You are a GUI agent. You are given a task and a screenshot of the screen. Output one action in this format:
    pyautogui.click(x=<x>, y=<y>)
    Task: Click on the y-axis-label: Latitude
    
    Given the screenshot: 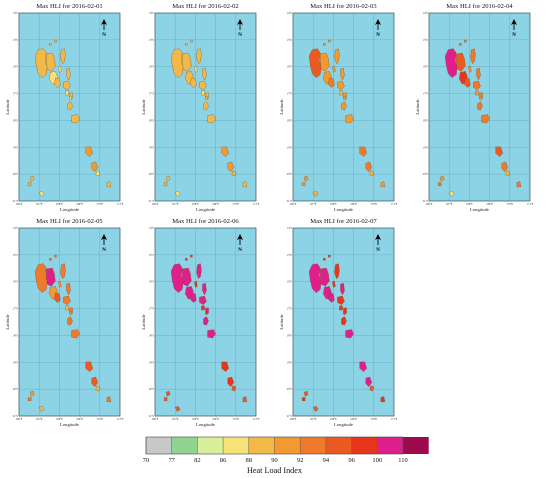 What is the action you would take?
    pyautogui.click(x=143, y=106)
    